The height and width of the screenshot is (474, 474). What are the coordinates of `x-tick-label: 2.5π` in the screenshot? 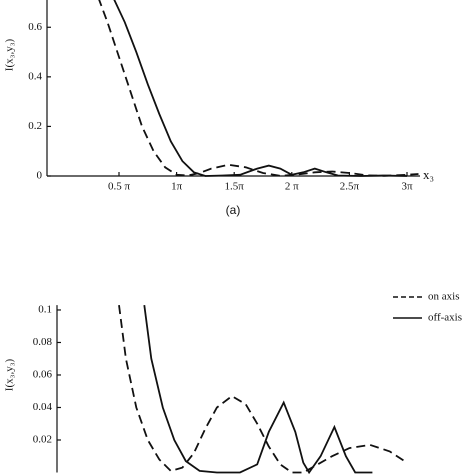 It's located at (350, 187).